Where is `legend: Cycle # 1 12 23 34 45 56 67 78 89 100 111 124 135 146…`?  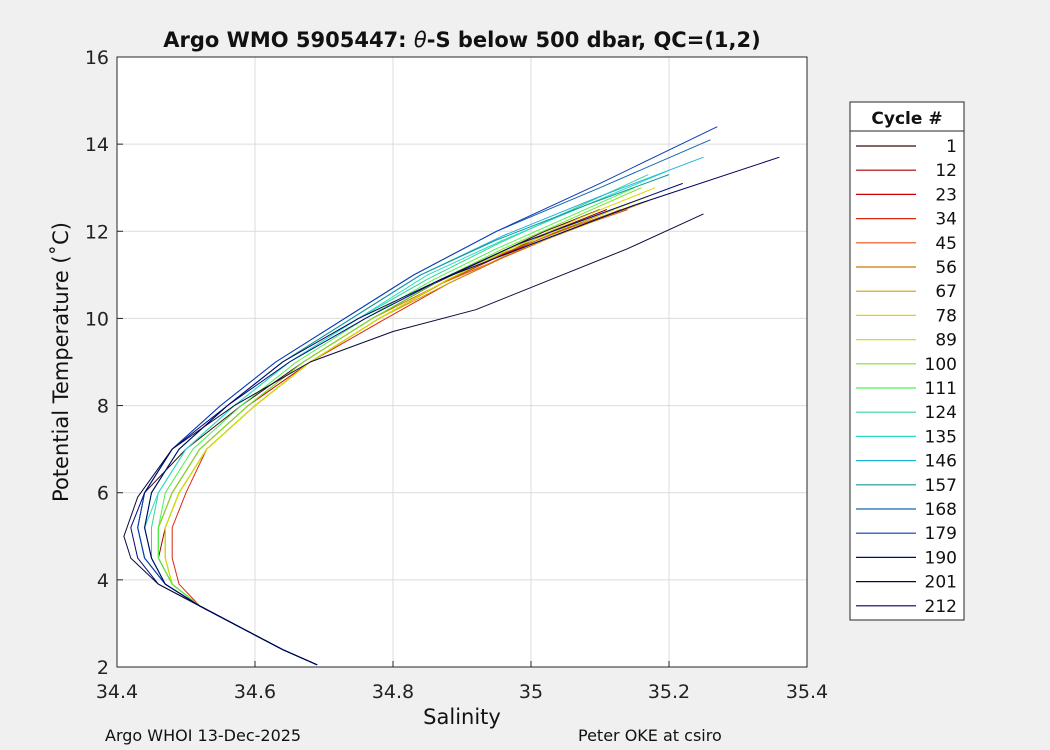
legend: Cycle # 1 12 23 34 45 56 67 78 89 100 111 124 135 146… is located at coordinates (907, 361).